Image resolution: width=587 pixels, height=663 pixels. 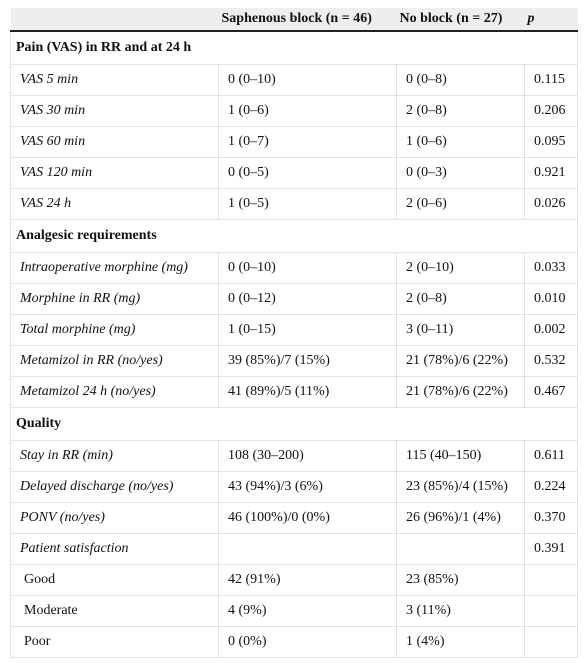 I want to click on p-value: 0.370, so click(x=551, y=518).